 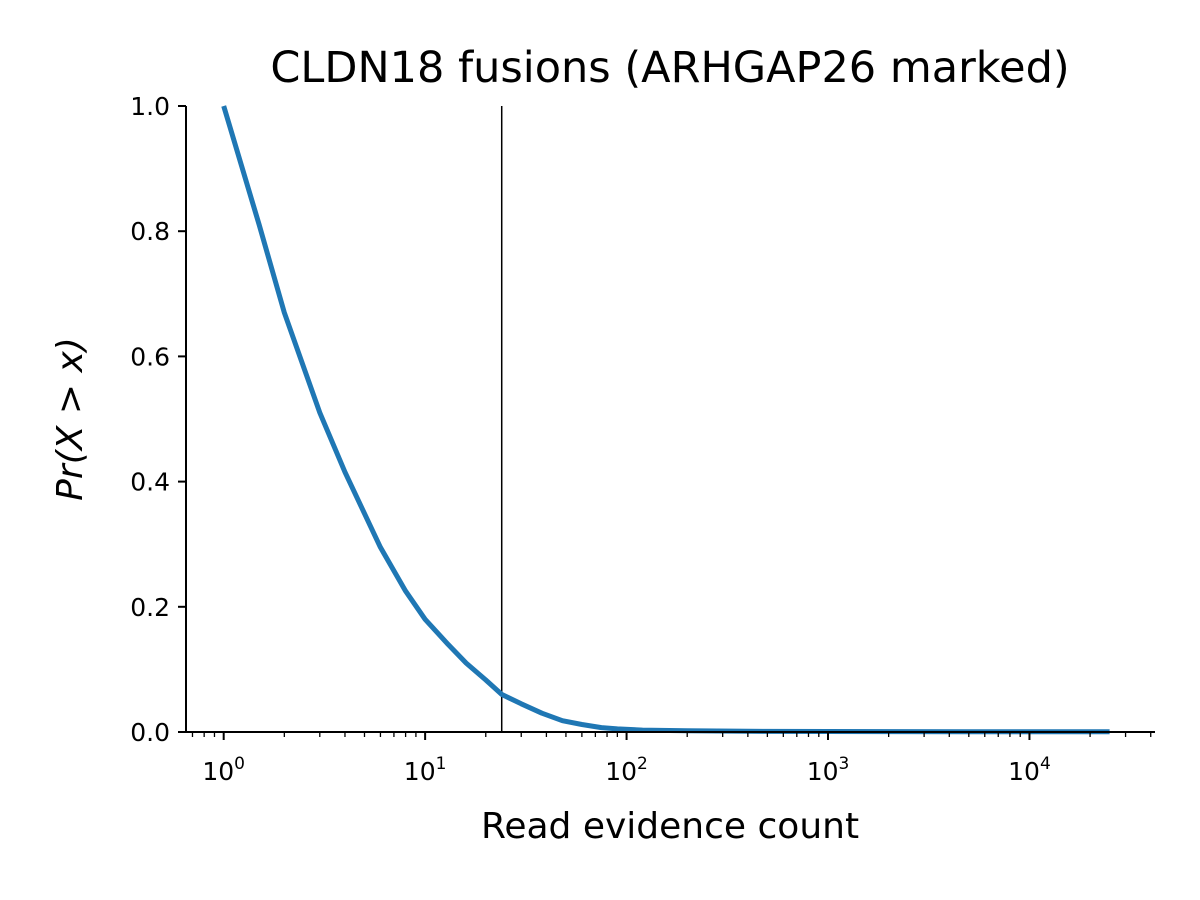 I want to click on y-tick-label: 1.0, so click(x=150, y=106).